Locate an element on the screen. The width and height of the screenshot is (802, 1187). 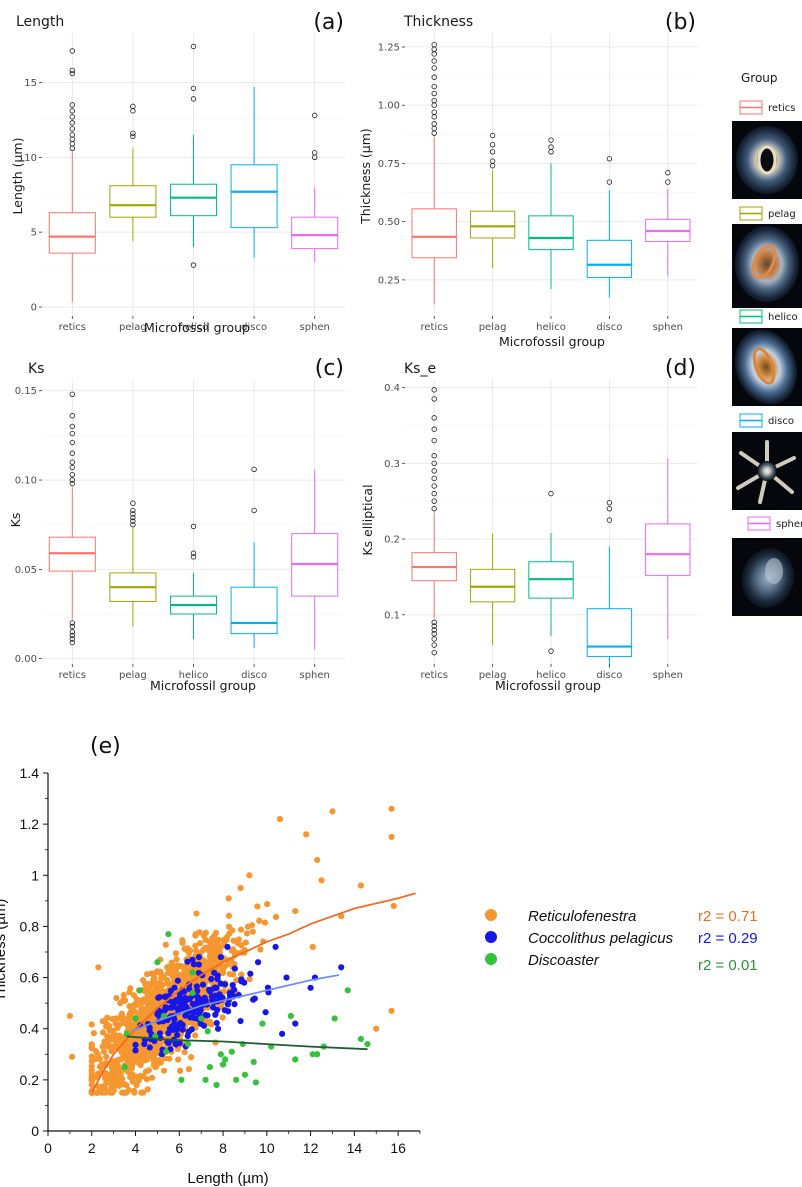
y-tick-label: 0 is located at coordinates (35, 1131).